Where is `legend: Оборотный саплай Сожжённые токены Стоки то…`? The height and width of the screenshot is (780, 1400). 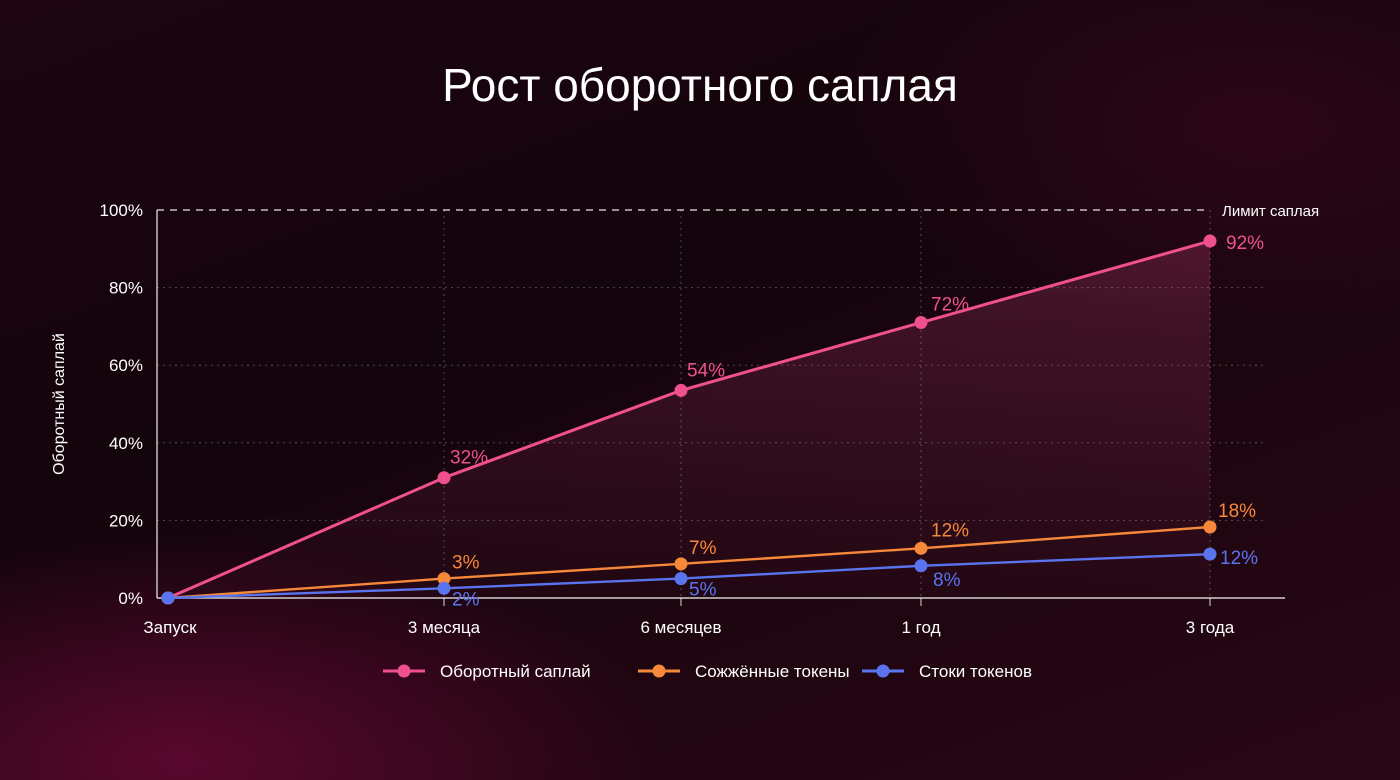 legend: Оборотный саплай Сожжённые токены Стоки то… is located at coordinates (707, 671).